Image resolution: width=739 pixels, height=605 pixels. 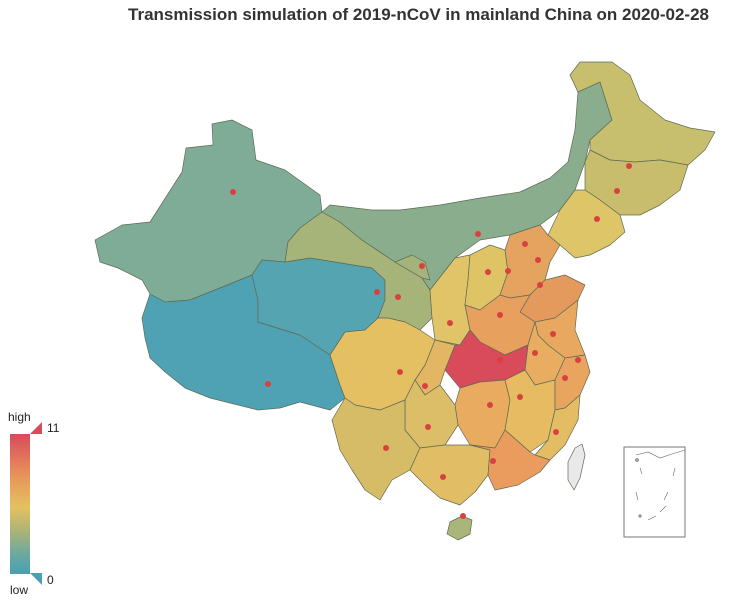 What do you see at coordinates (576, 467) in the screenshot?
I see `island-taiwan` at bounding box center [576, 467].